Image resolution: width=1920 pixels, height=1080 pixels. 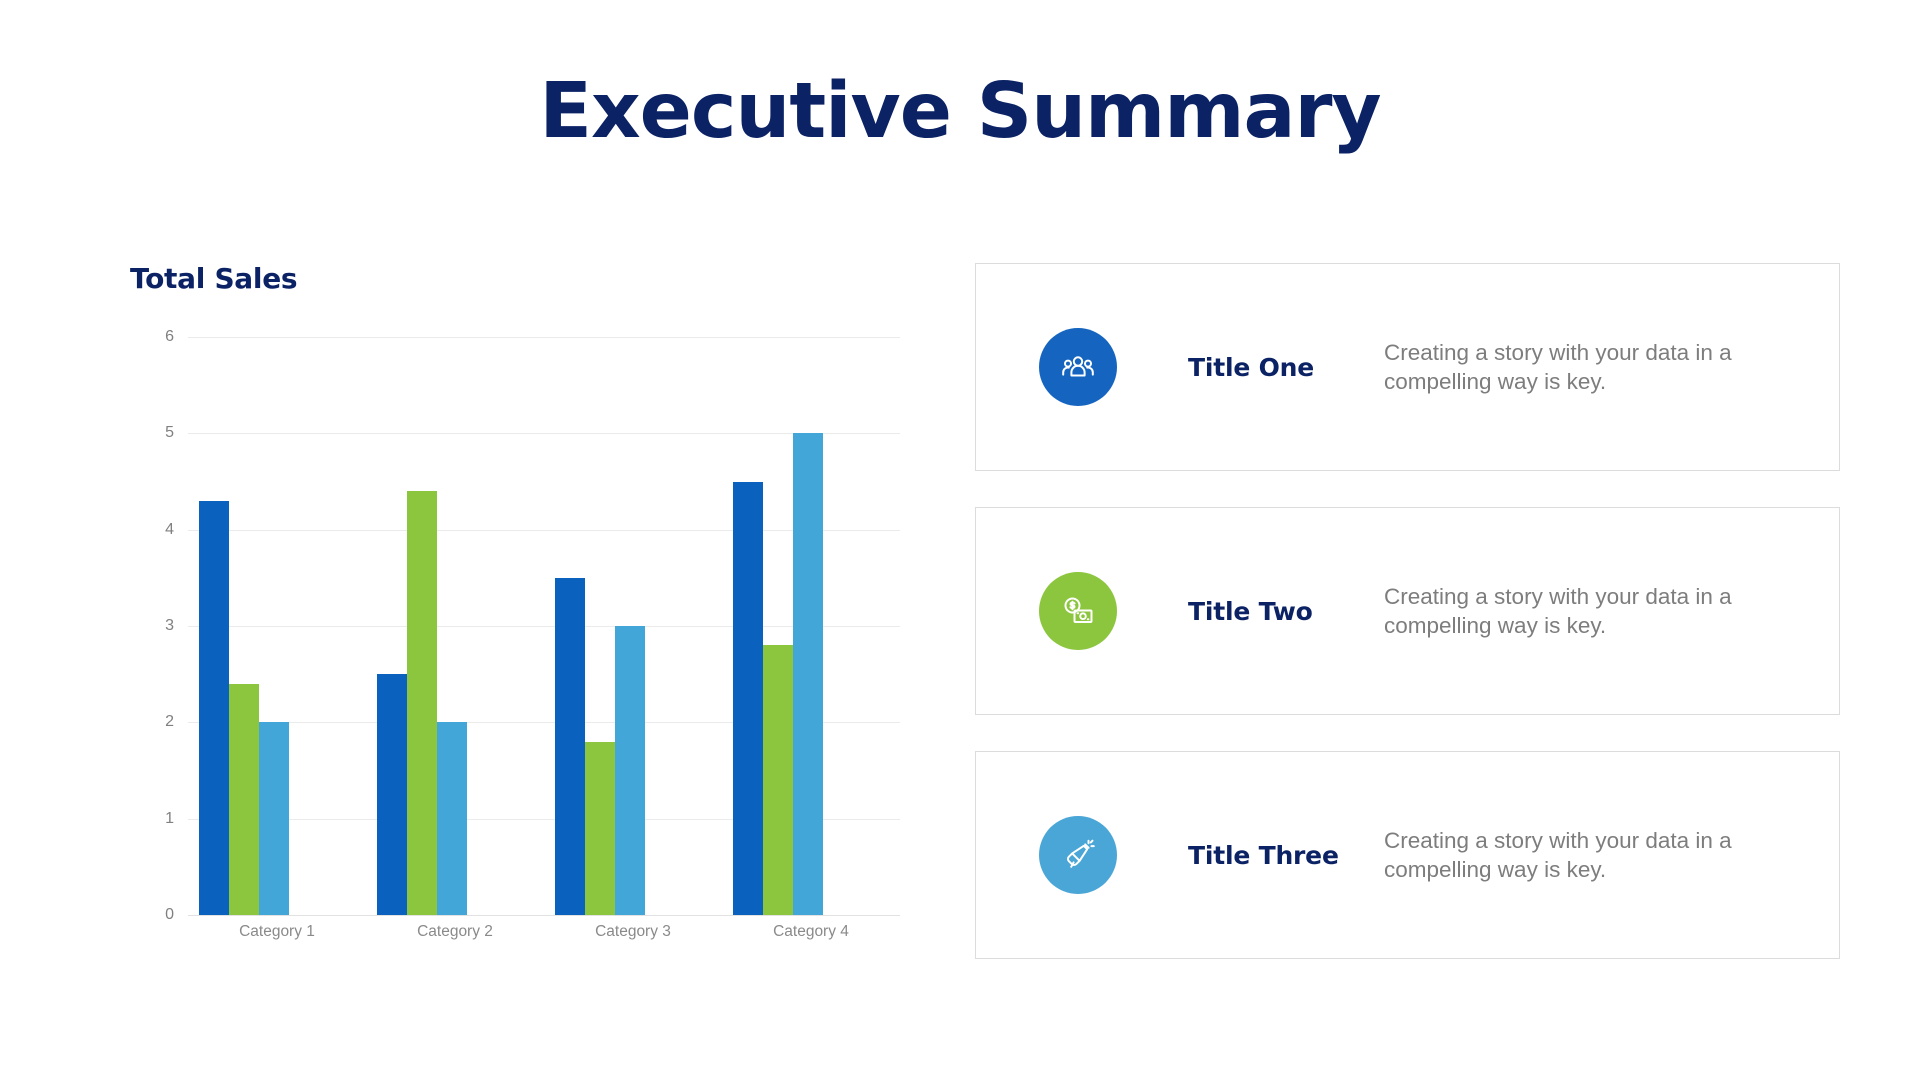 What do you see at coordinates (169, 529) in the screenshot?
I see `y-axis-tick-label: 4` at bounding box center [169, 529].